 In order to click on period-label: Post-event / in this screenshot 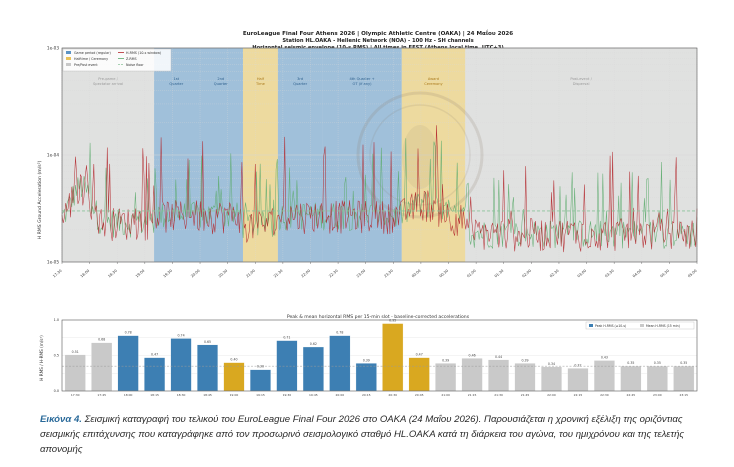, I will do `click(581, 79)`.